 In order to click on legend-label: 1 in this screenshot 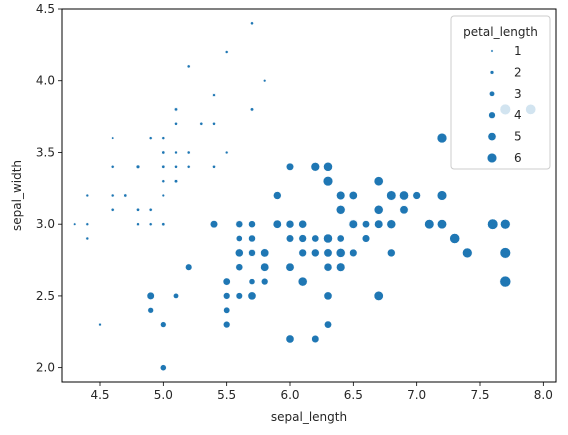, I will do `click(518, 51)`.